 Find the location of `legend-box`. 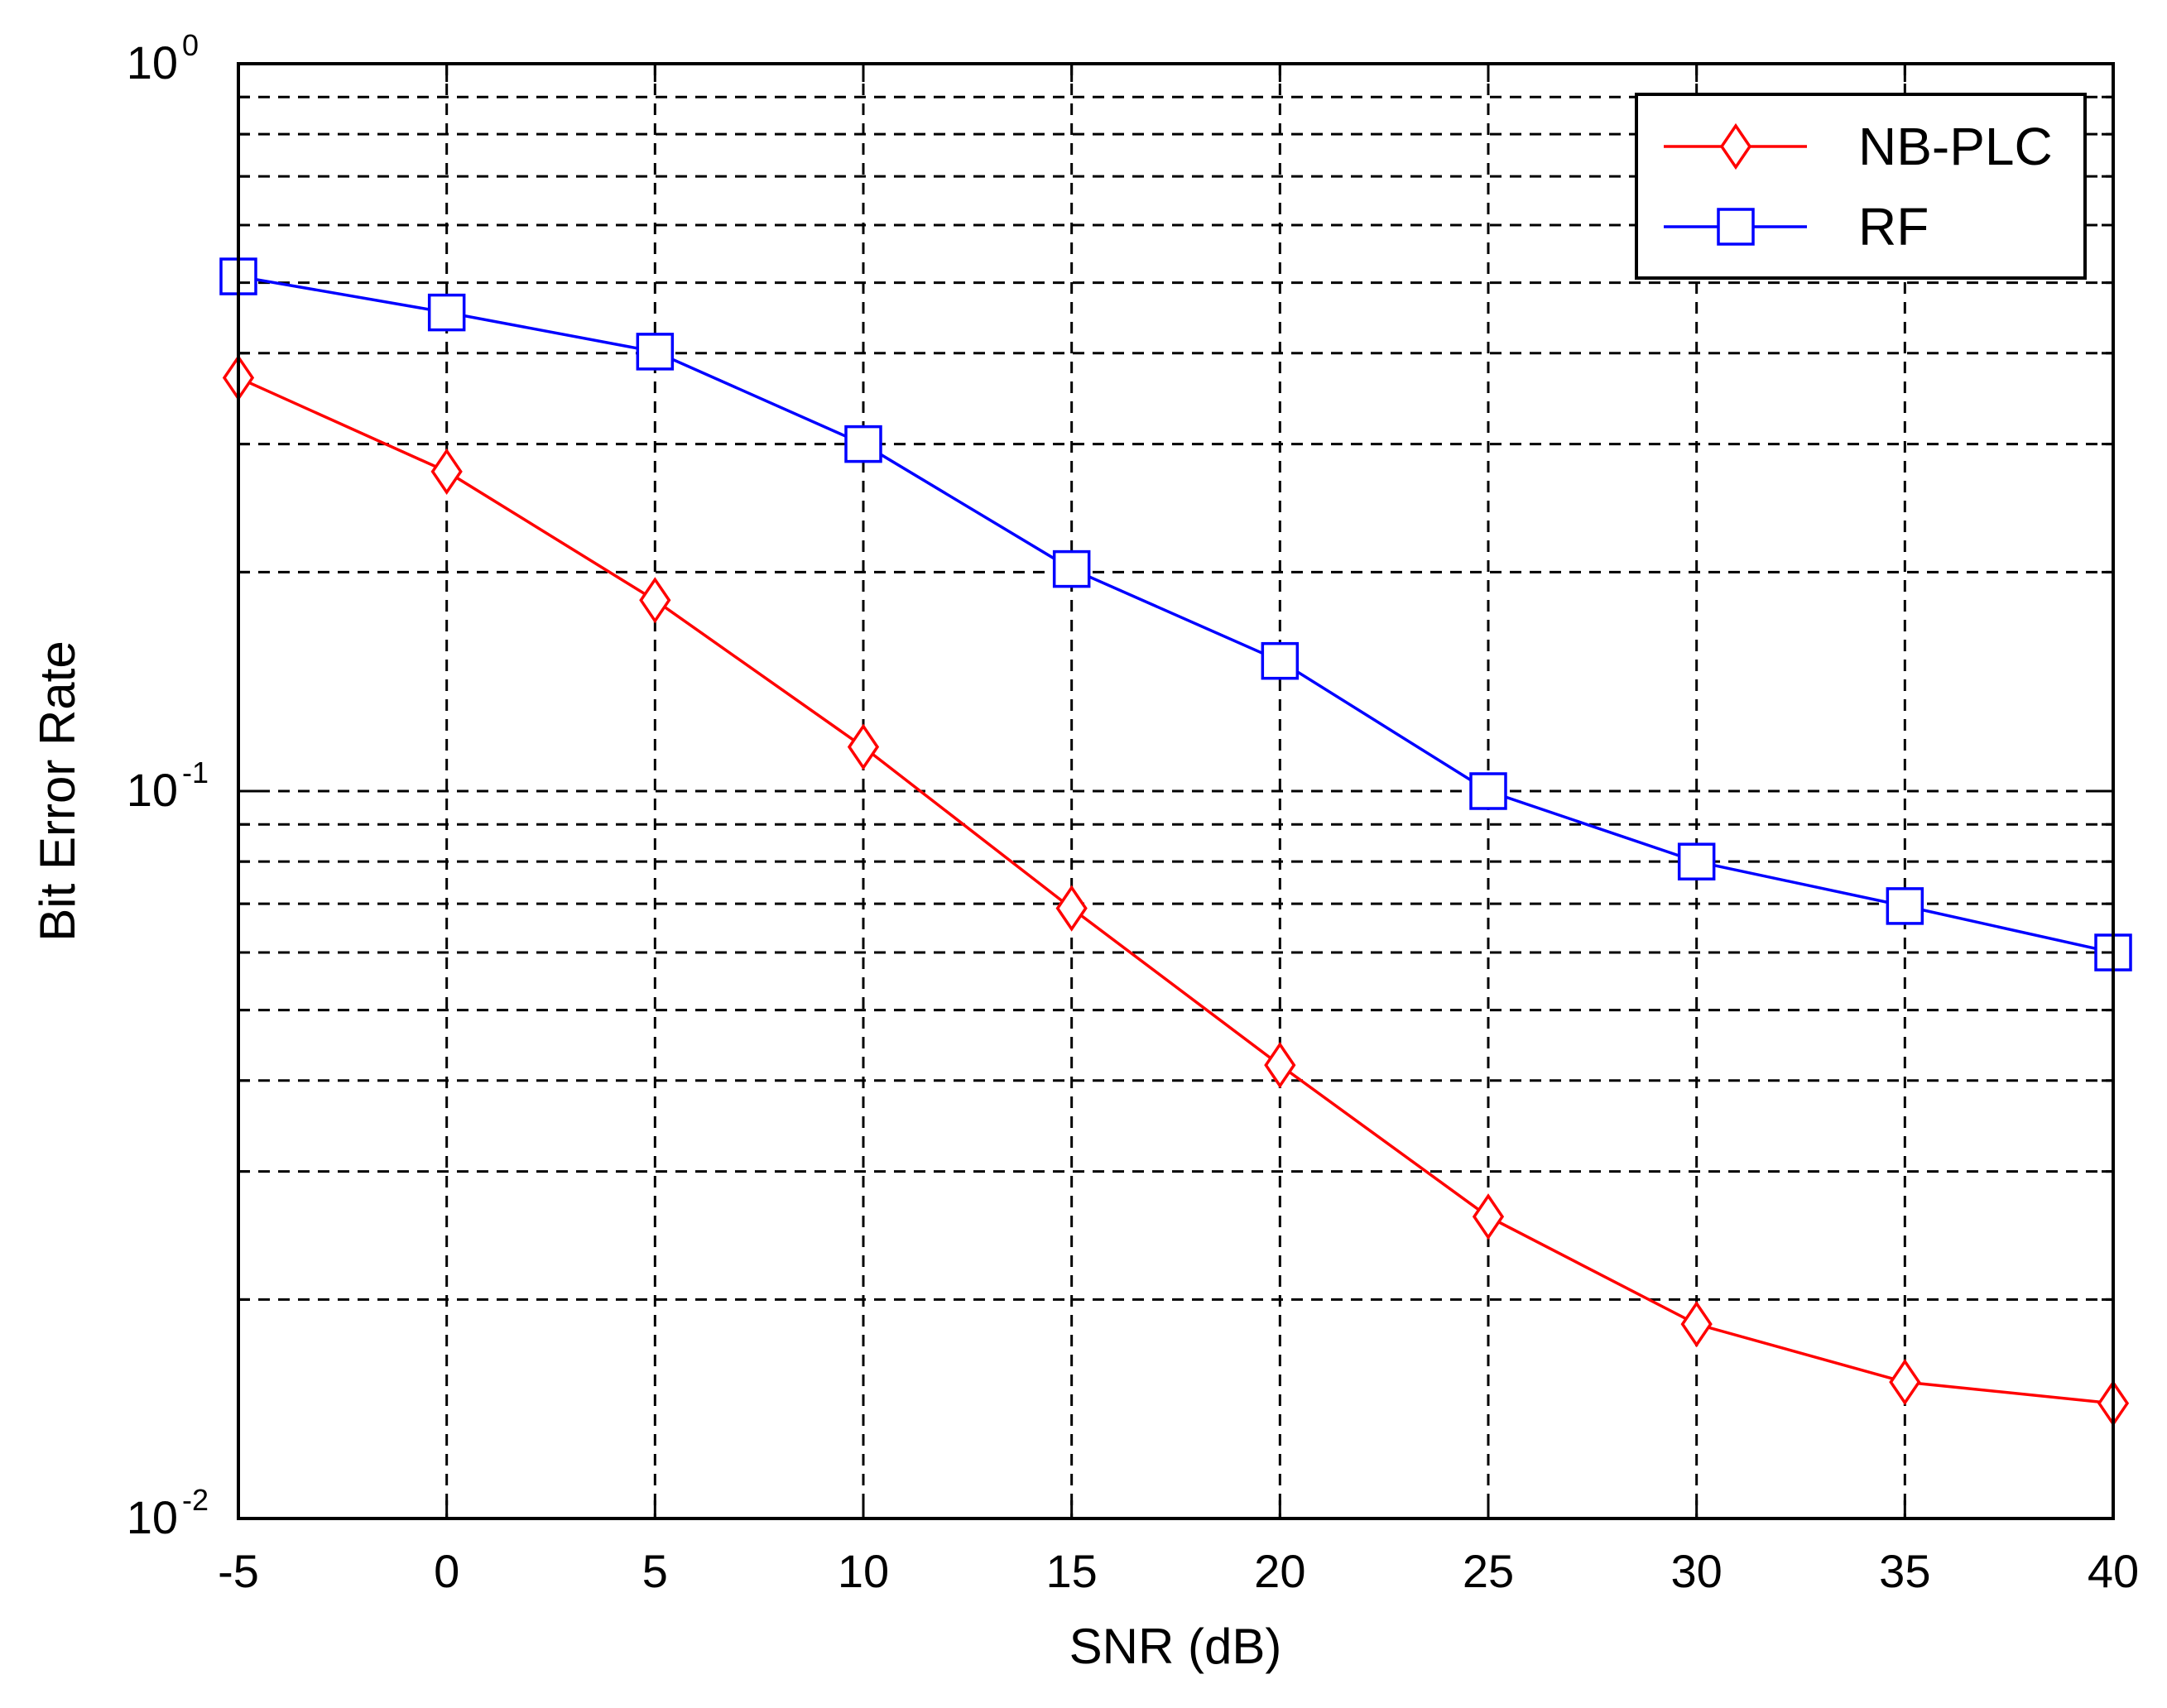

legend-box is located at coordinates (1861, 187).